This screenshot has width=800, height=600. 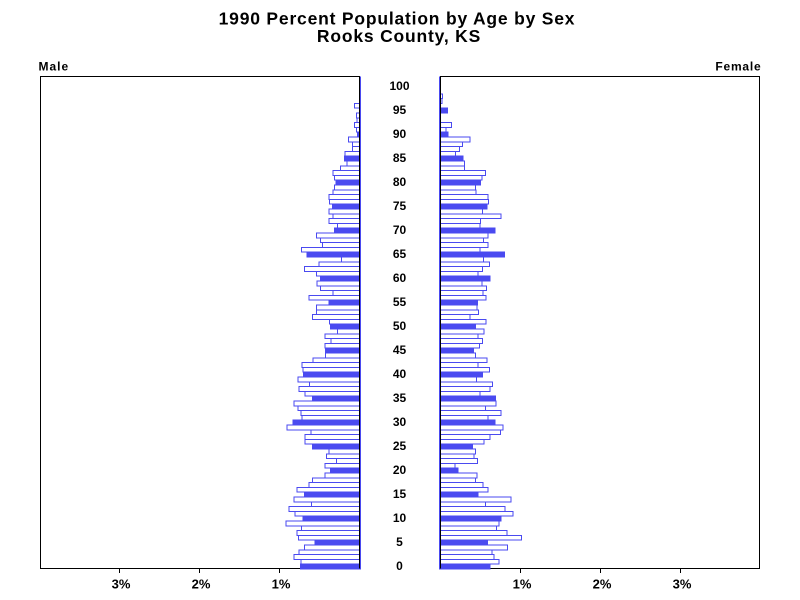 What do you see at coordinates (400, 278) in the screenshot?
I see `svg-text: 60` at bounding box center [400, 278].